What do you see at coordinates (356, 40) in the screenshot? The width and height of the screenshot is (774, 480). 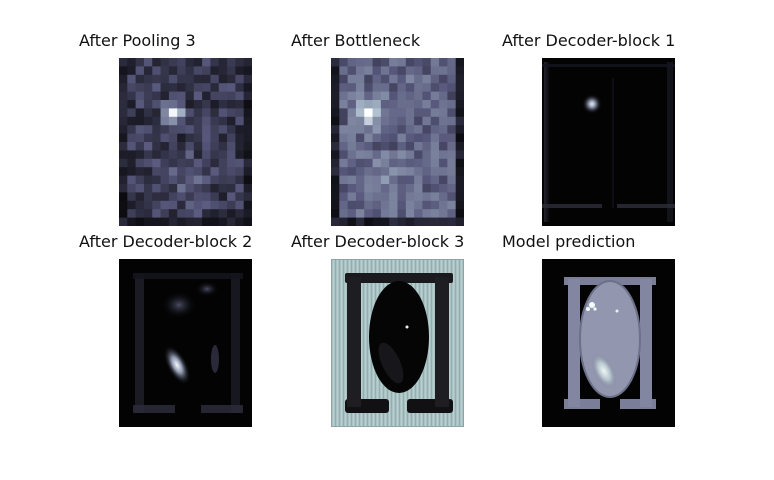 I see `panel-title: After Bottleneck` at bounding box center [356, 40].